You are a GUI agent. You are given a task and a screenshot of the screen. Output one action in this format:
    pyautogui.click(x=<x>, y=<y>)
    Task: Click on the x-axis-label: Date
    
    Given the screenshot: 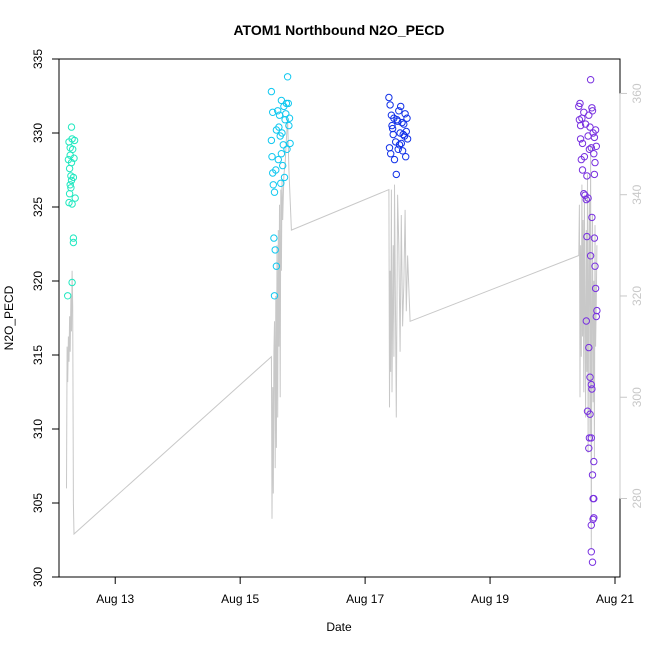 What is the action you would take?
    pyautogui.click(x=339, y=627)
    